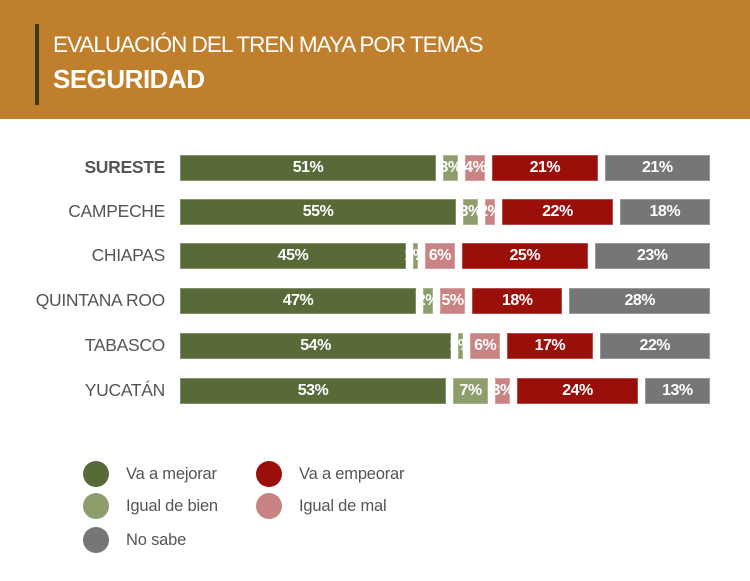  I want to click on bar-segment-va-a-mejorar: 47%, so click(298, 301).